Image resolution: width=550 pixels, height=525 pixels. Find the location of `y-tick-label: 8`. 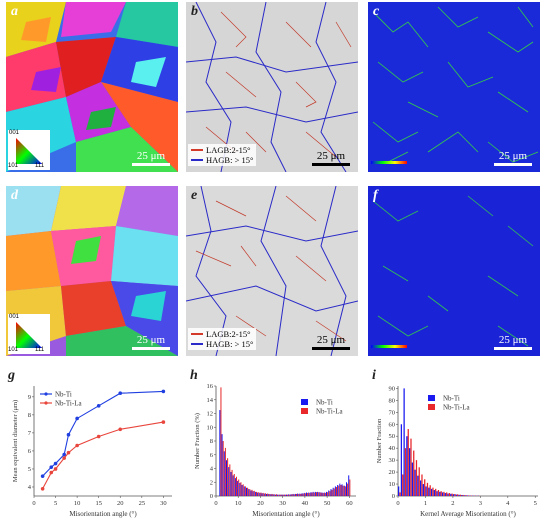

y-tick-label: 8 is located at coordinates (211, 441).